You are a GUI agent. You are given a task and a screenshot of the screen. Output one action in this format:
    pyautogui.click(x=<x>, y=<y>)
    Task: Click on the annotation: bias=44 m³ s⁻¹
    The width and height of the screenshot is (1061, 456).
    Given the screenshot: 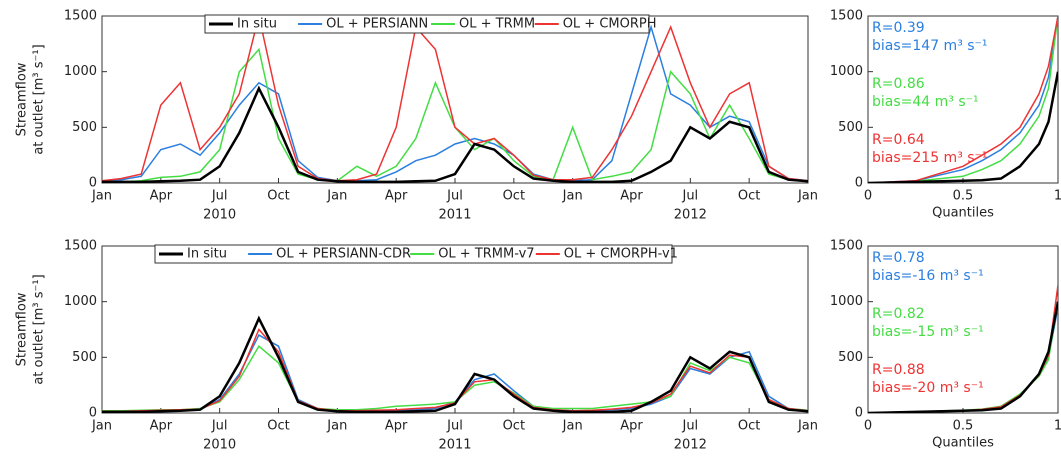 What is the action you would take?
    pyautogui.click(x=925, y=102)
    